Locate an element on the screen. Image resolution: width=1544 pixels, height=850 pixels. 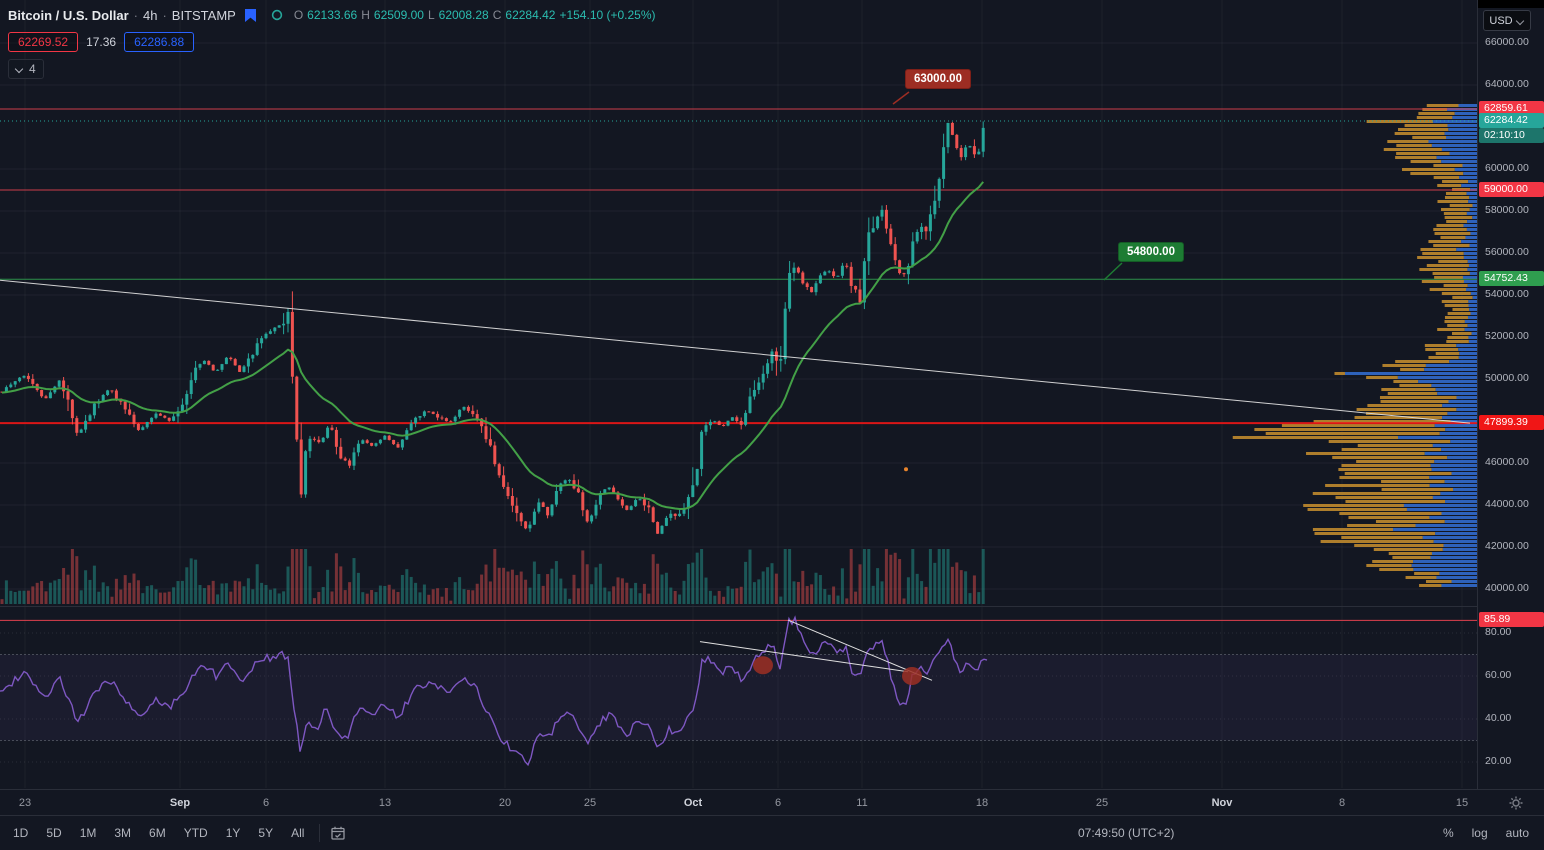
price-axis-tick: 56000.00 is located at coordinates (1507, 252).